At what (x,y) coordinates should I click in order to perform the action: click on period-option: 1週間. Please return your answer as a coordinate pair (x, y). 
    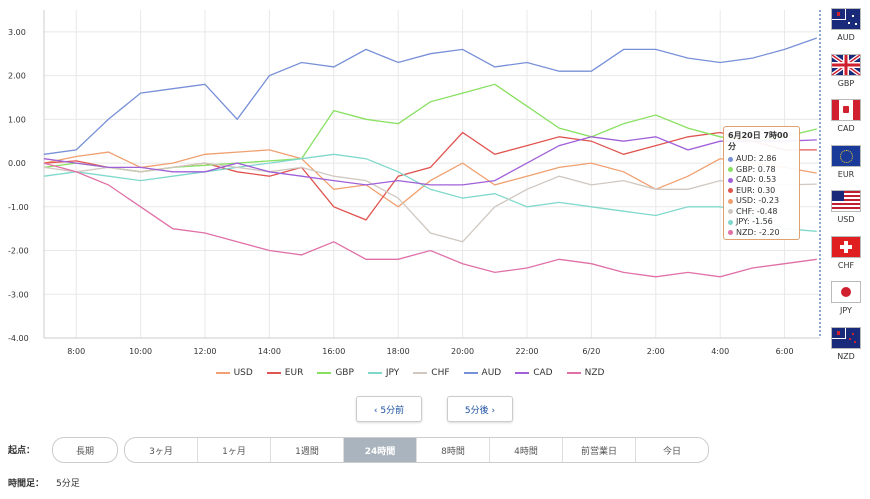
    Looking at the image, I should click on (306, 450).